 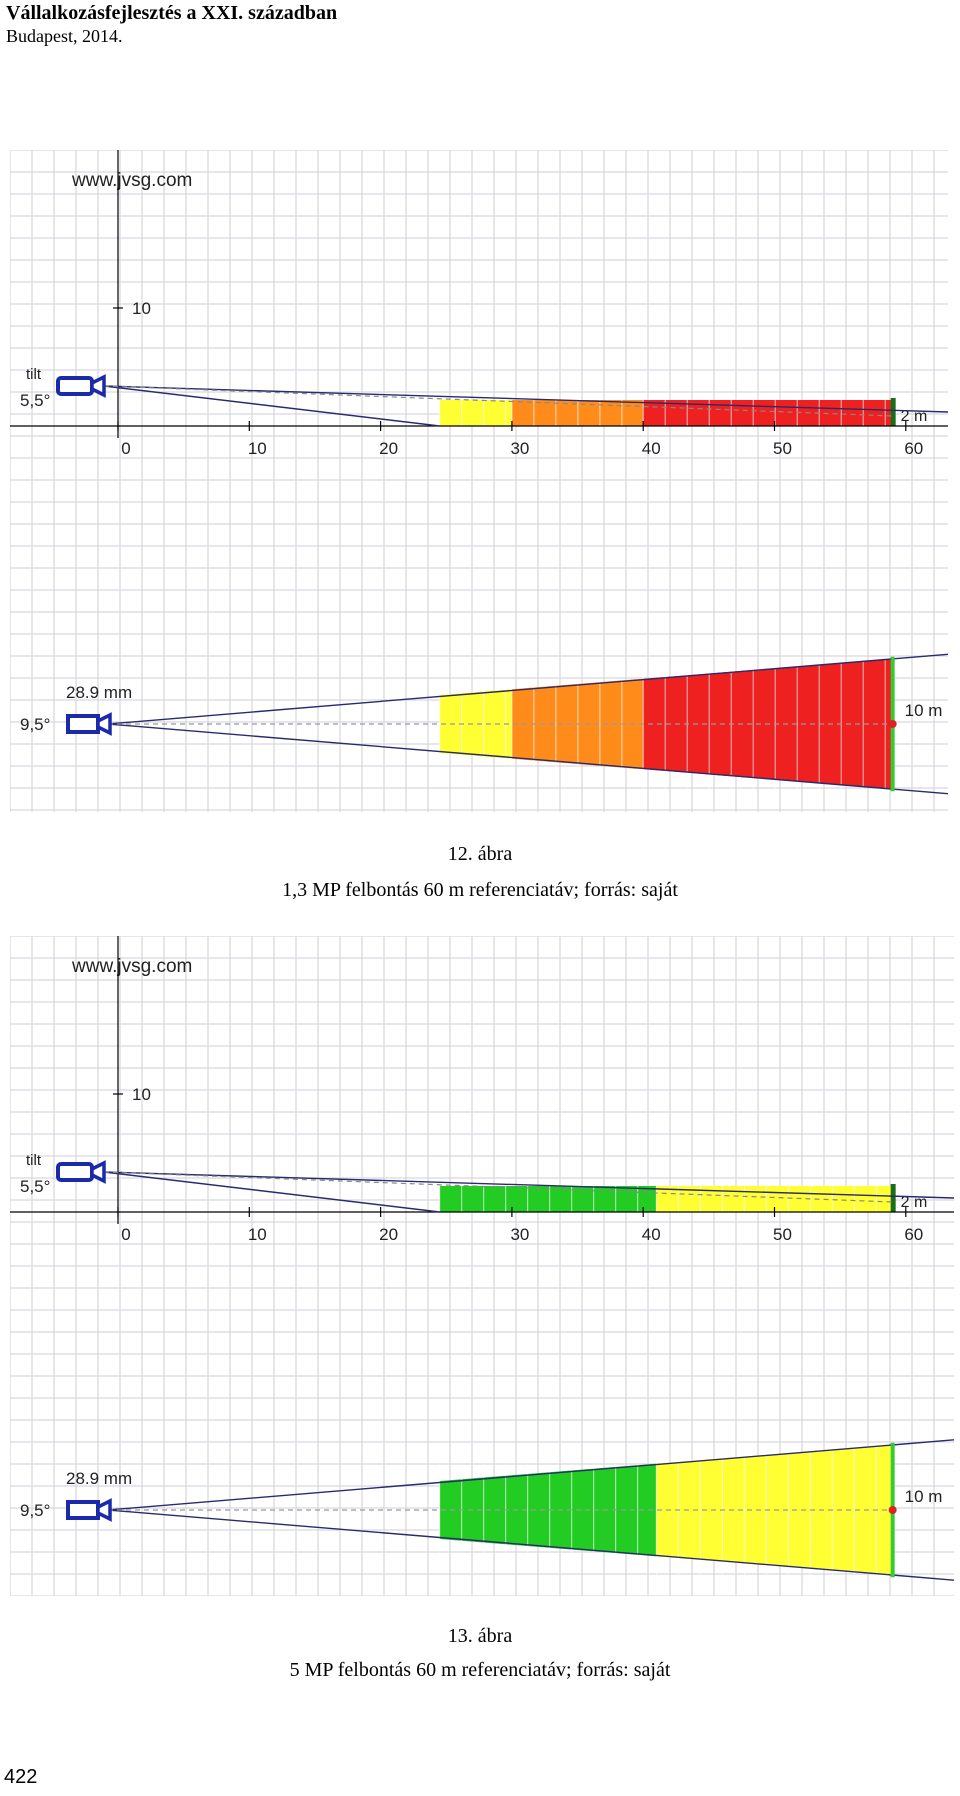 What do you see at coordinates (475, 413) in the screenshot?
I see `side-zone-yellow` at bounding box center [475, 413].